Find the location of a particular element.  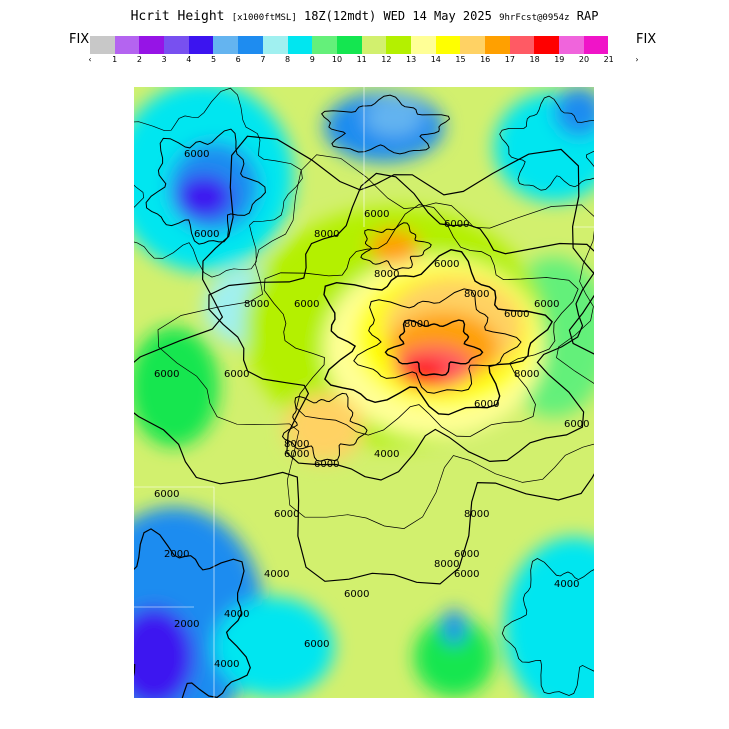

fix-label-right: FIX is located at coordinates (646, 39).